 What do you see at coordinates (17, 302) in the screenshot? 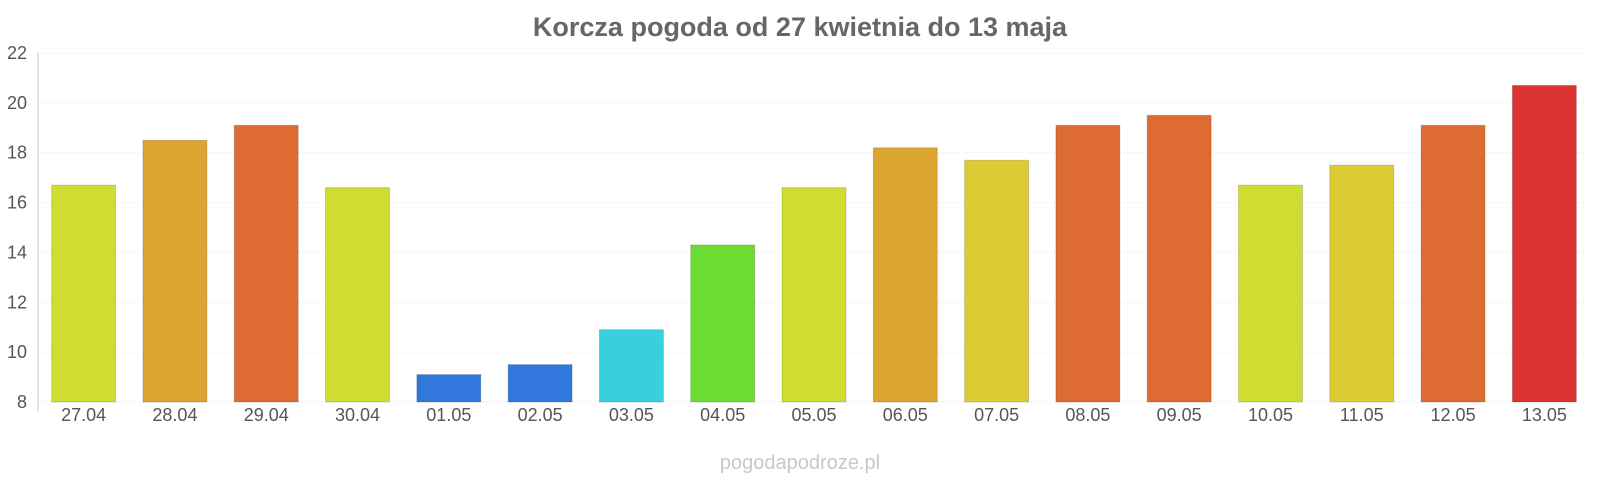
I see `y-tick-label: 12` at bounding box center [17, 302].